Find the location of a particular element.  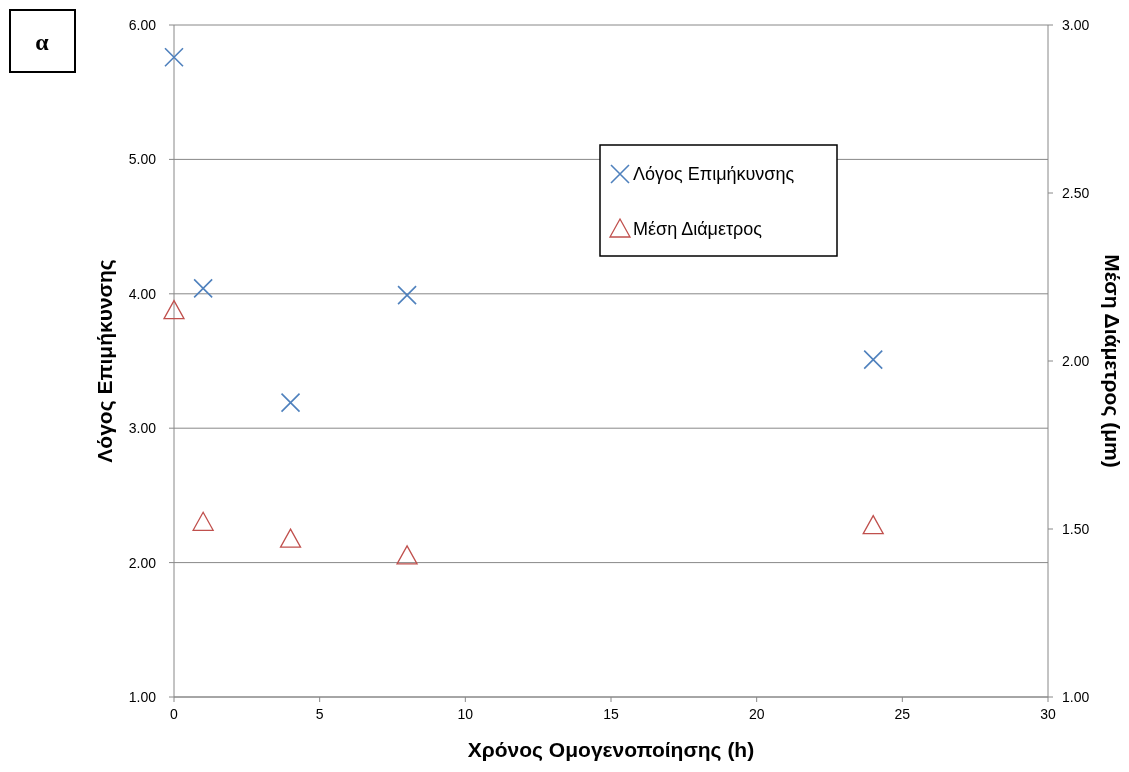

y-axis-title: Λόγος Επιμήκυνσης is located at coordinates (105, 361).